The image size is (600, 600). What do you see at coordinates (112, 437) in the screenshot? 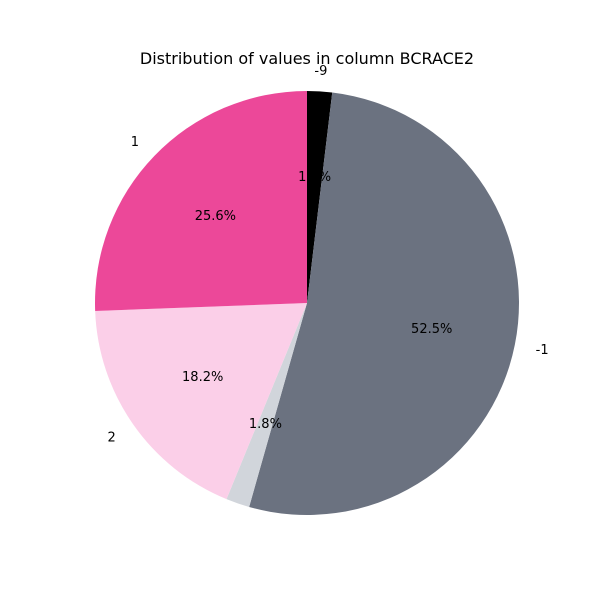
I see `slice-category-label-3: 2` at bounding box center [112, 437].